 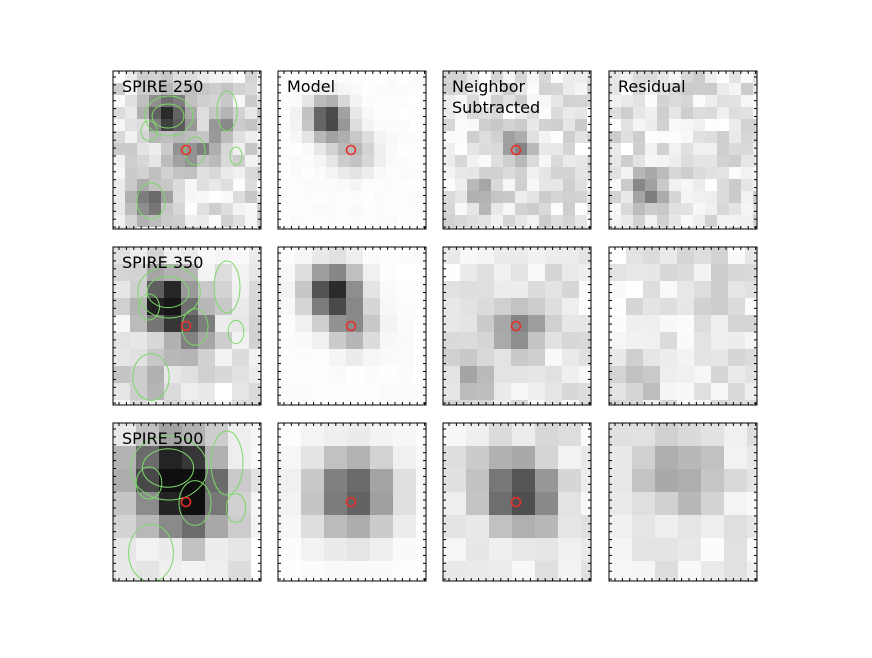 I want to click on source-marker, so click(x=351, y=150).